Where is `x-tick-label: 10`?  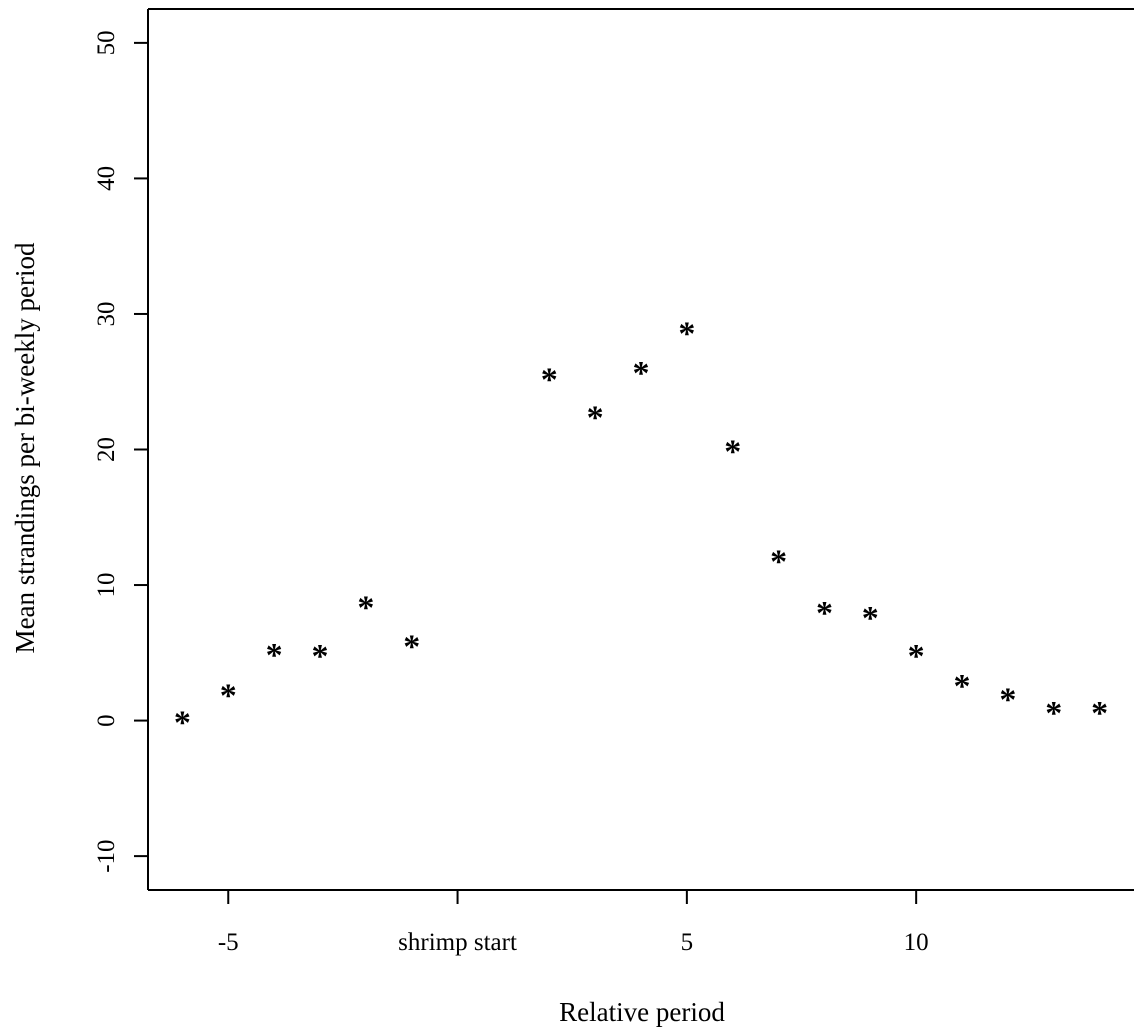
x-tick-label: 10 is located at coordinates (916, 942).